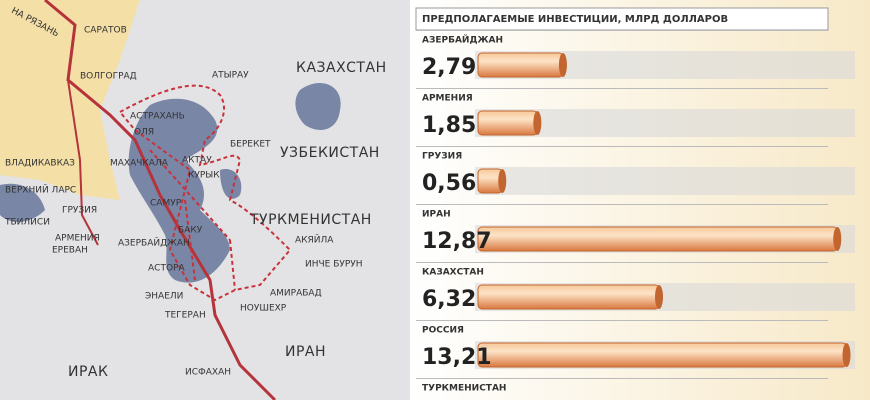 The image size is (870, 400). Describe the element at coordinates (77, 239) in the screenshot. I see `map-label: АРМЕНИЯ` at that location.